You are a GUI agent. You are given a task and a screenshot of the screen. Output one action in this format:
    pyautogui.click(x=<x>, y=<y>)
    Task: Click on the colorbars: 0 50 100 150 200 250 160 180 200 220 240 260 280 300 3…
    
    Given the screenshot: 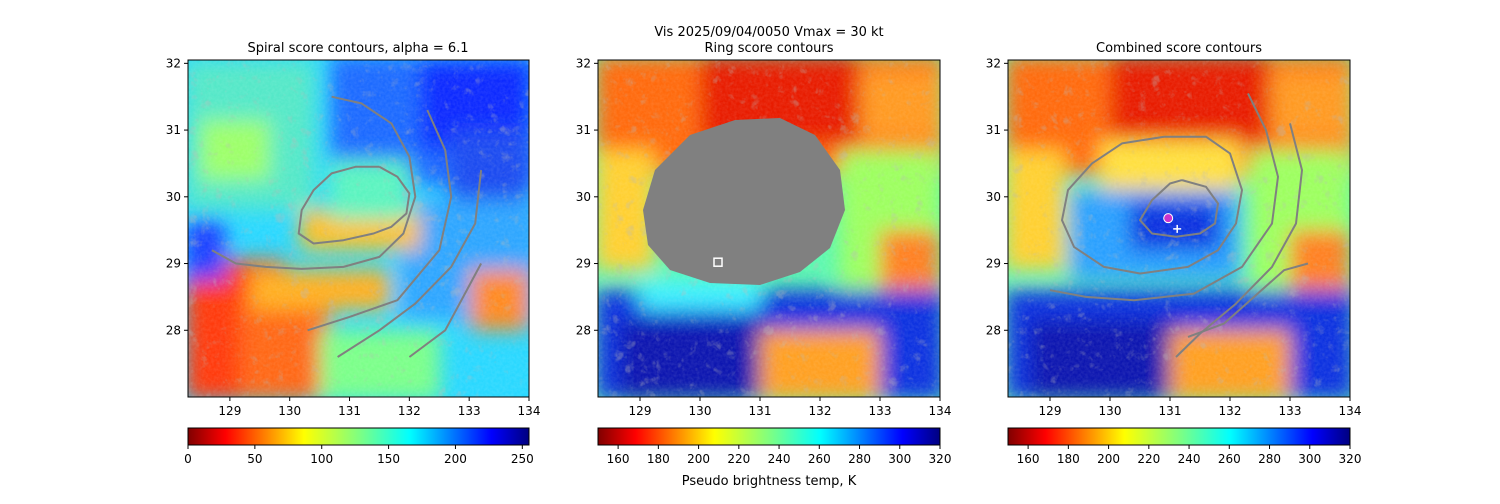 What is the action you would take?
    pyautogui.click(x=773, y=446)
    